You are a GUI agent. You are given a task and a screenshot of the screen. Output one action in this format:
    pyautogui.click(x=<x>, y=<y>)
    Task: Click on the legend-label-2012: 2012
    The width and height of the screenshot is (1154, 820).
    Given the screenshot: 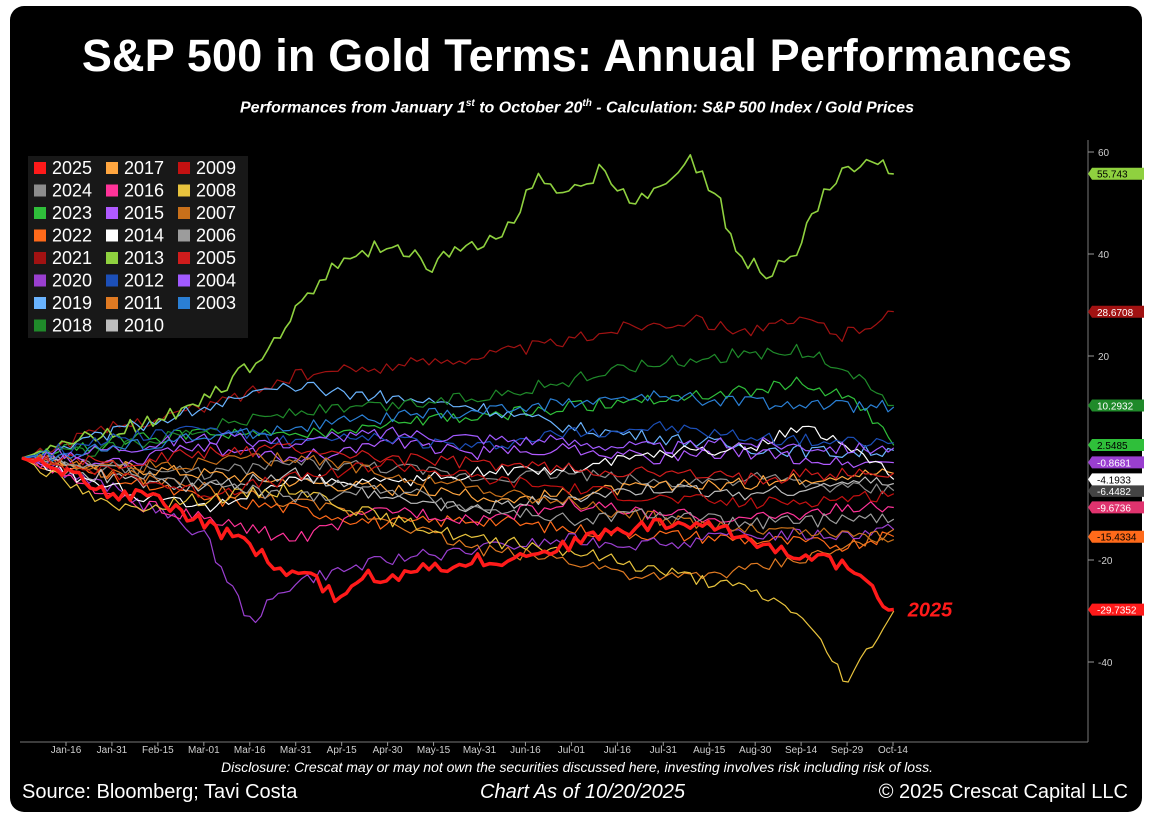 What is the action you would take?
    pyautogui.click(x=144, y=281)
    